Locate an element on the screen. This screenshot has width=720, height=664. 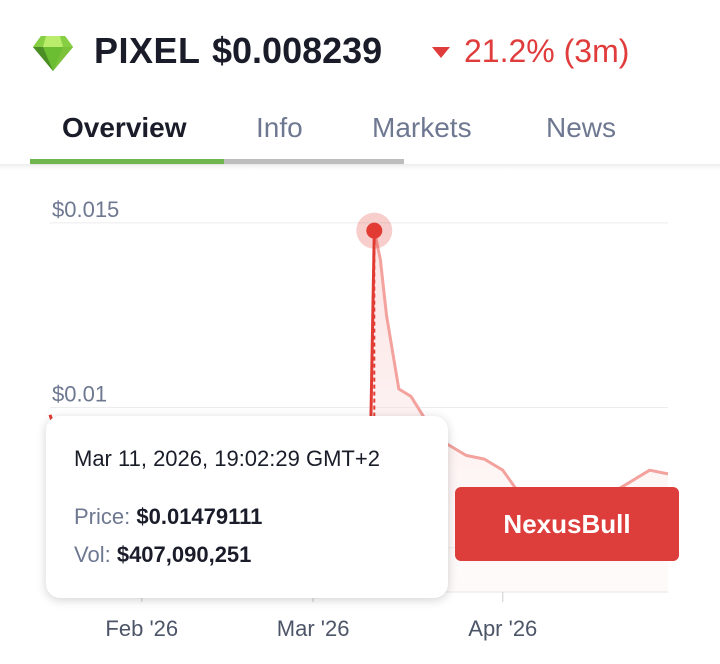
tab-news: News is located at coordinates (581, 127).